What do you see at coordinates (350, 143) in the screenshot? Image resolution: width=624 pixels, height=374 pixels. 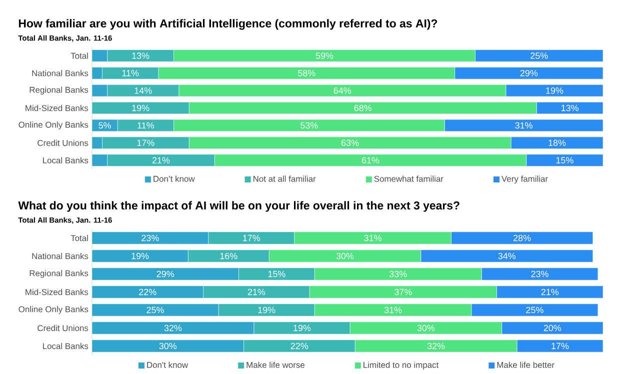 I see `data-label: 63%` at bounding box center [350, 143].